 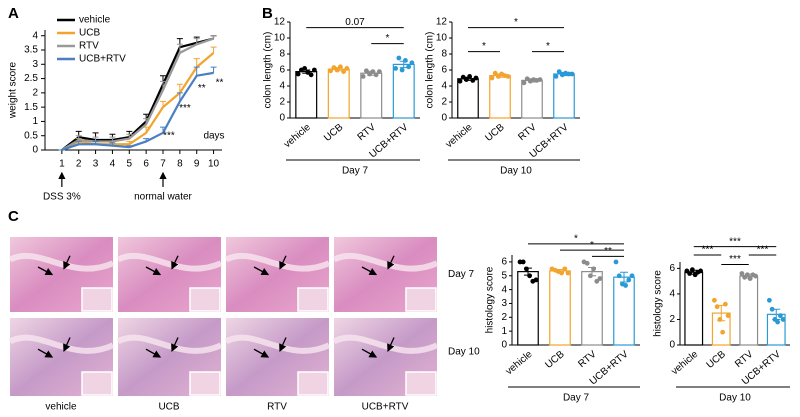 I want to click on x-tick-label: 6, so click(x=146, y=164).